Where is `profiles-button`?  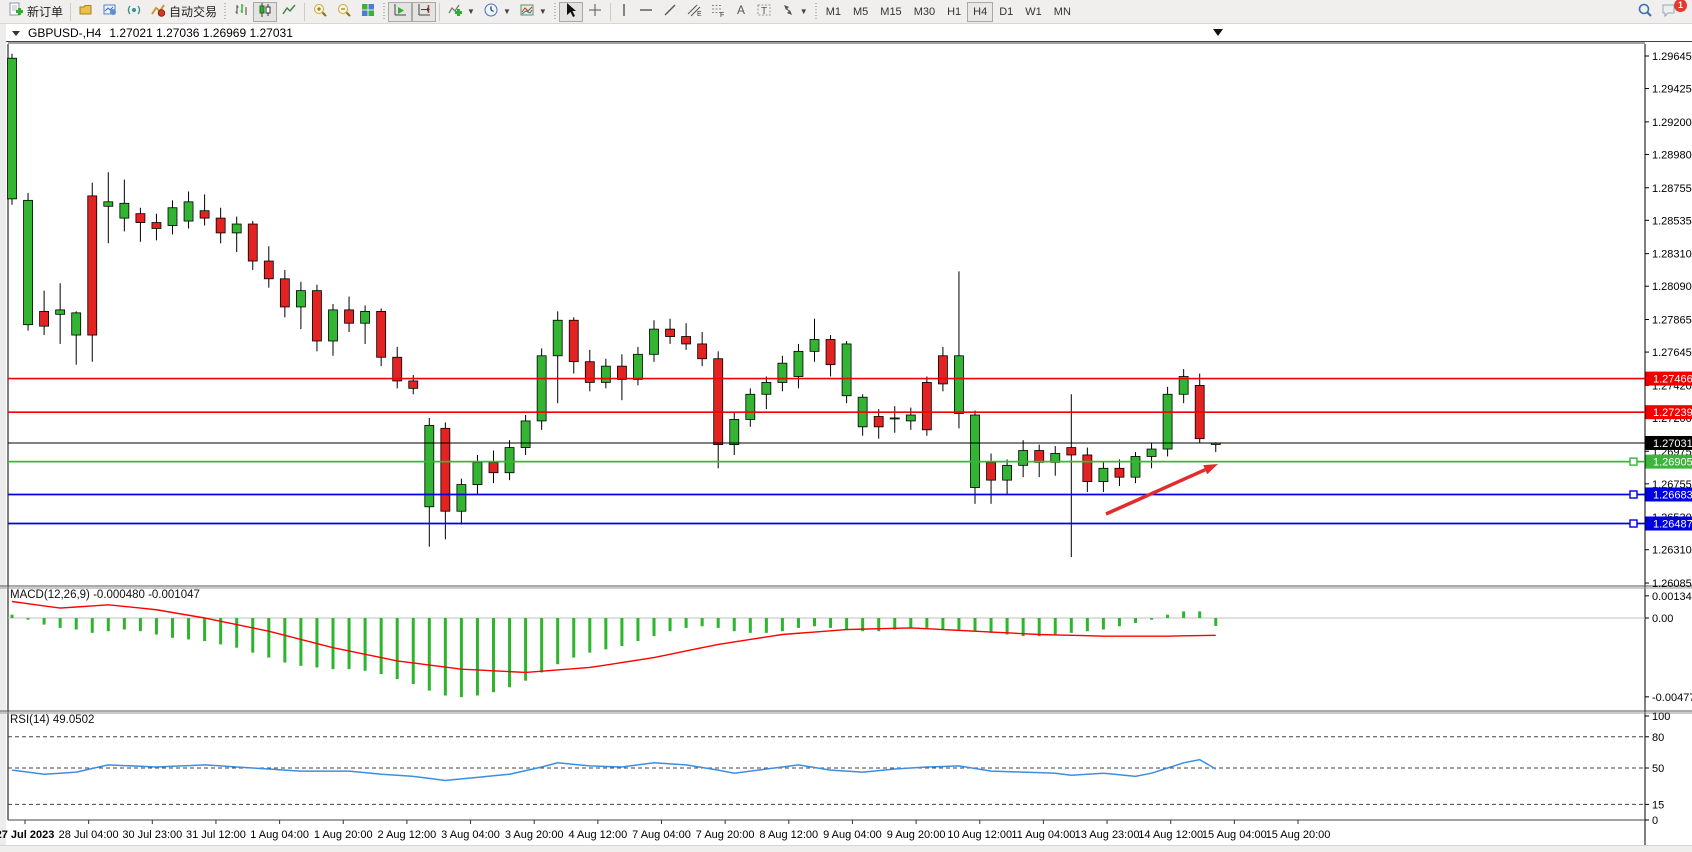 profiles-button is located at coordinates (86, 12).